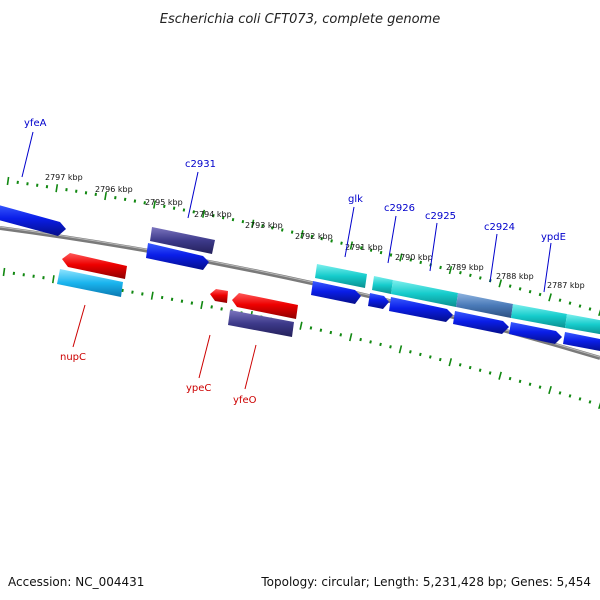  I want to click on label-c2931: c2931, so click(200, 164).